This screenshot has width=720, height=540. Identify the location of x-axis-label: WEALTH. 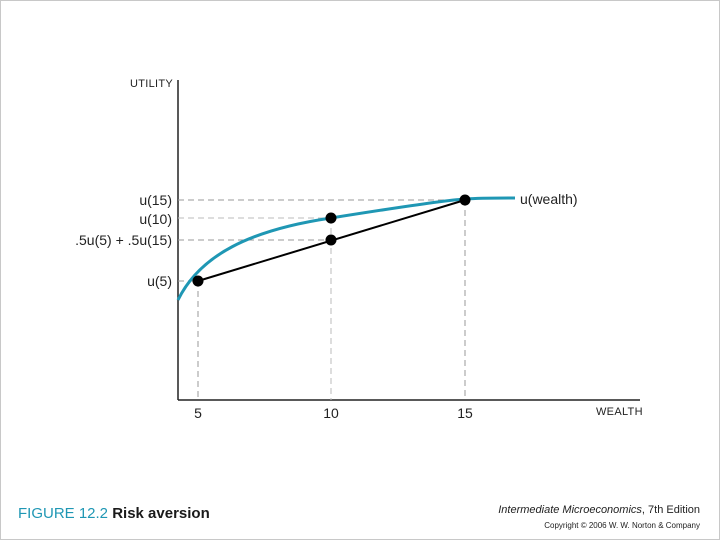
(619, 412).